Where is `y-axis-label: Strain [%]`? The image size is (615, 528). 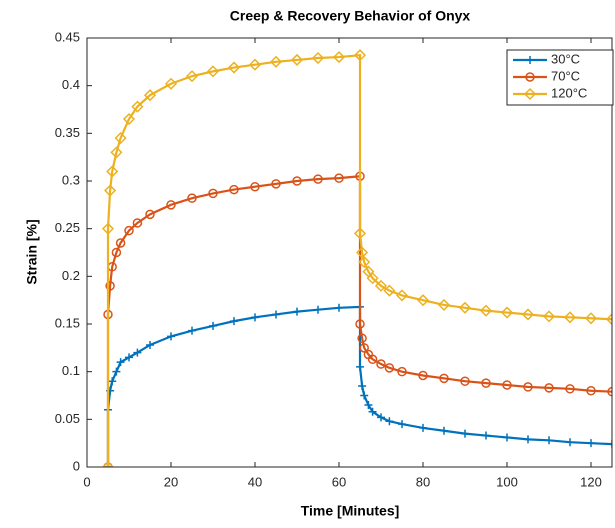 y-axis-label: Strain [%] is located at coordinates (32, 251).